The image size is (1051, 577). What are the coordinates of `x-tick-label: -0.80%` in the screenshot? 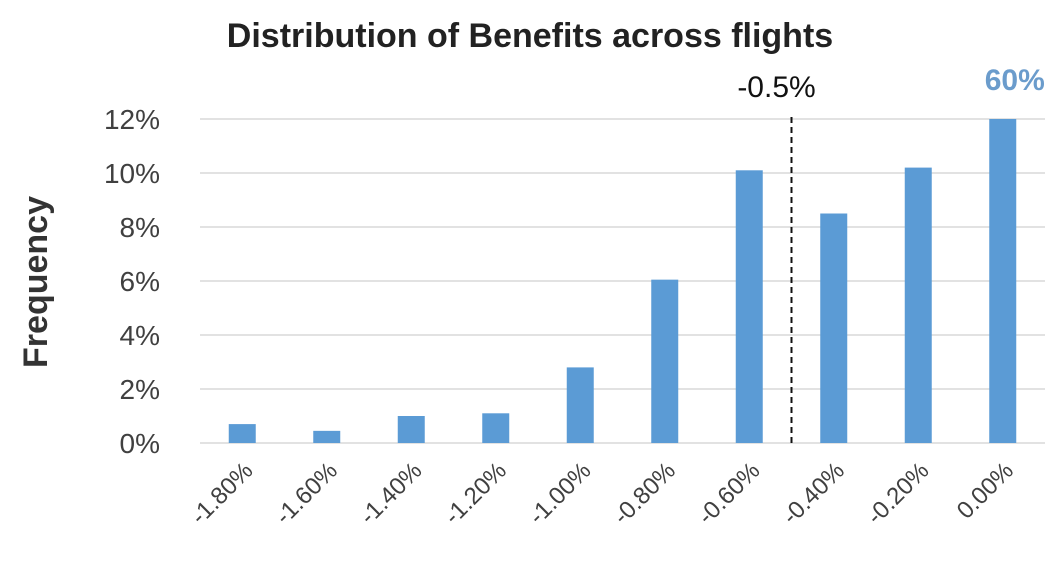 It's located at (644, 493).